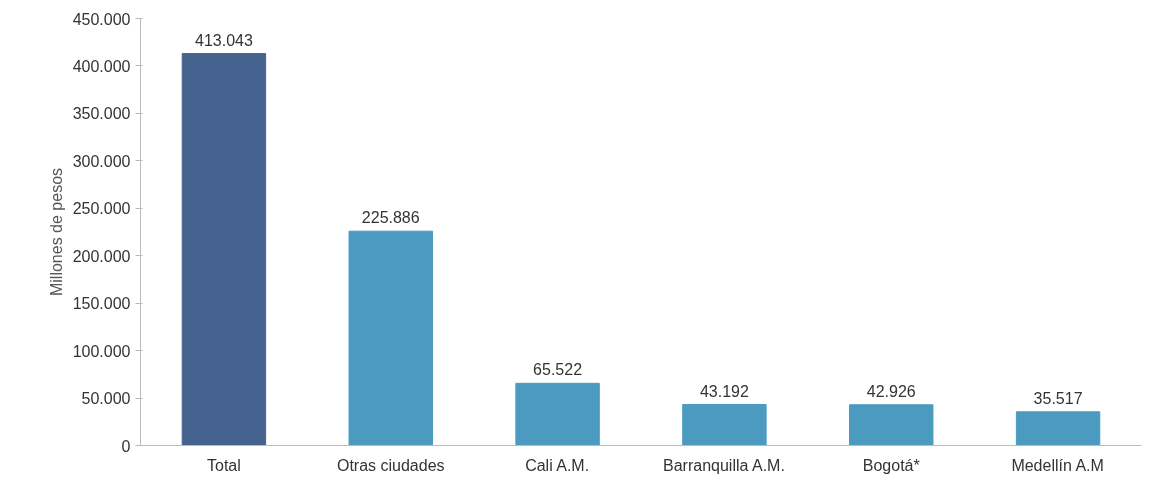 This screenshot has width=1149, height=485. Describe the element at coordinates (56, 232) in the screenshot. I see `y-axis-title: Millones de pesos` at that location.